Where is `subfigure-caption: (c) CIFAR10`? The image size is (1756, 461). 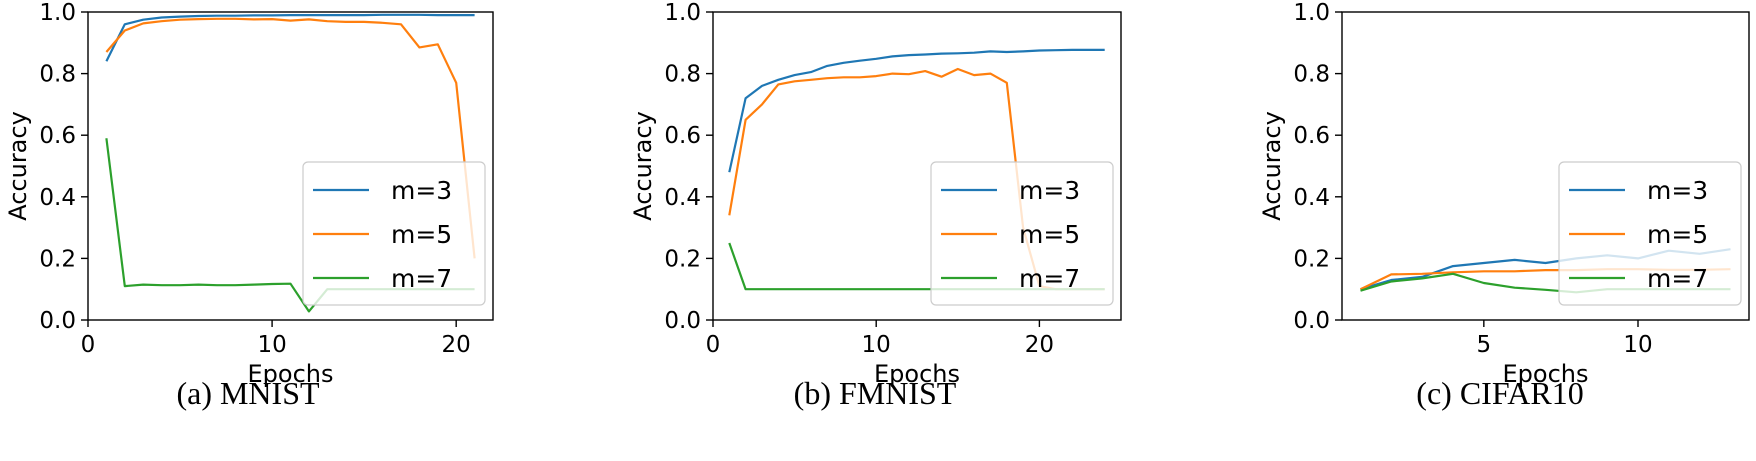 subfigure-caption: (c) CIFAR10 is located at coordinates (1499, 393).